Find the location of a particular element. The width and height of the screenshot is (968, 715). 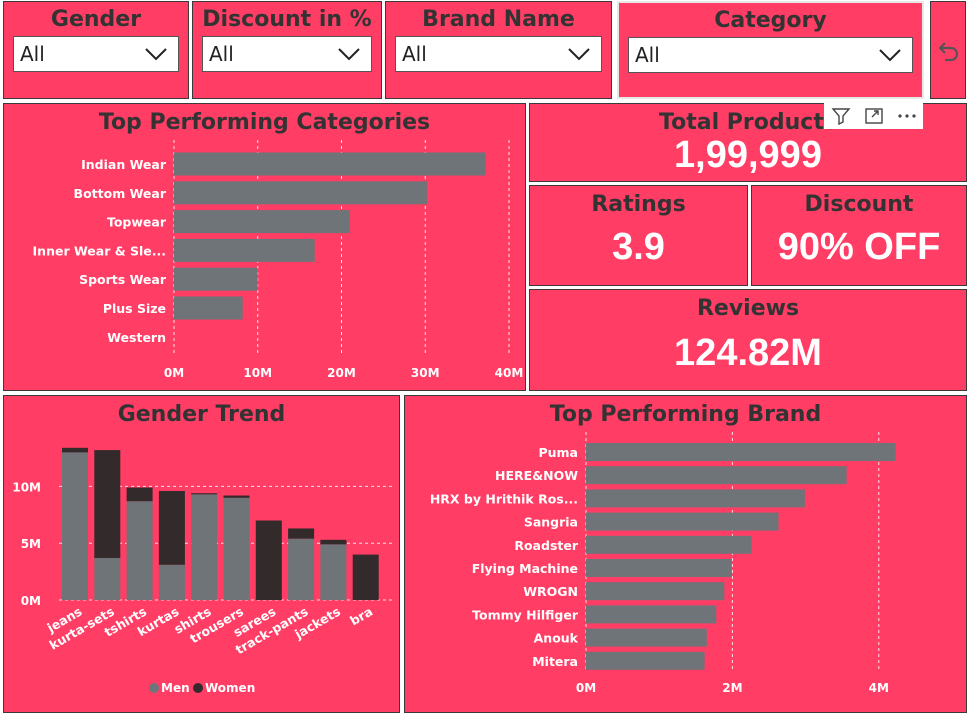

slicer-discount-title: Discount in % is located at coordinates (287, 19).